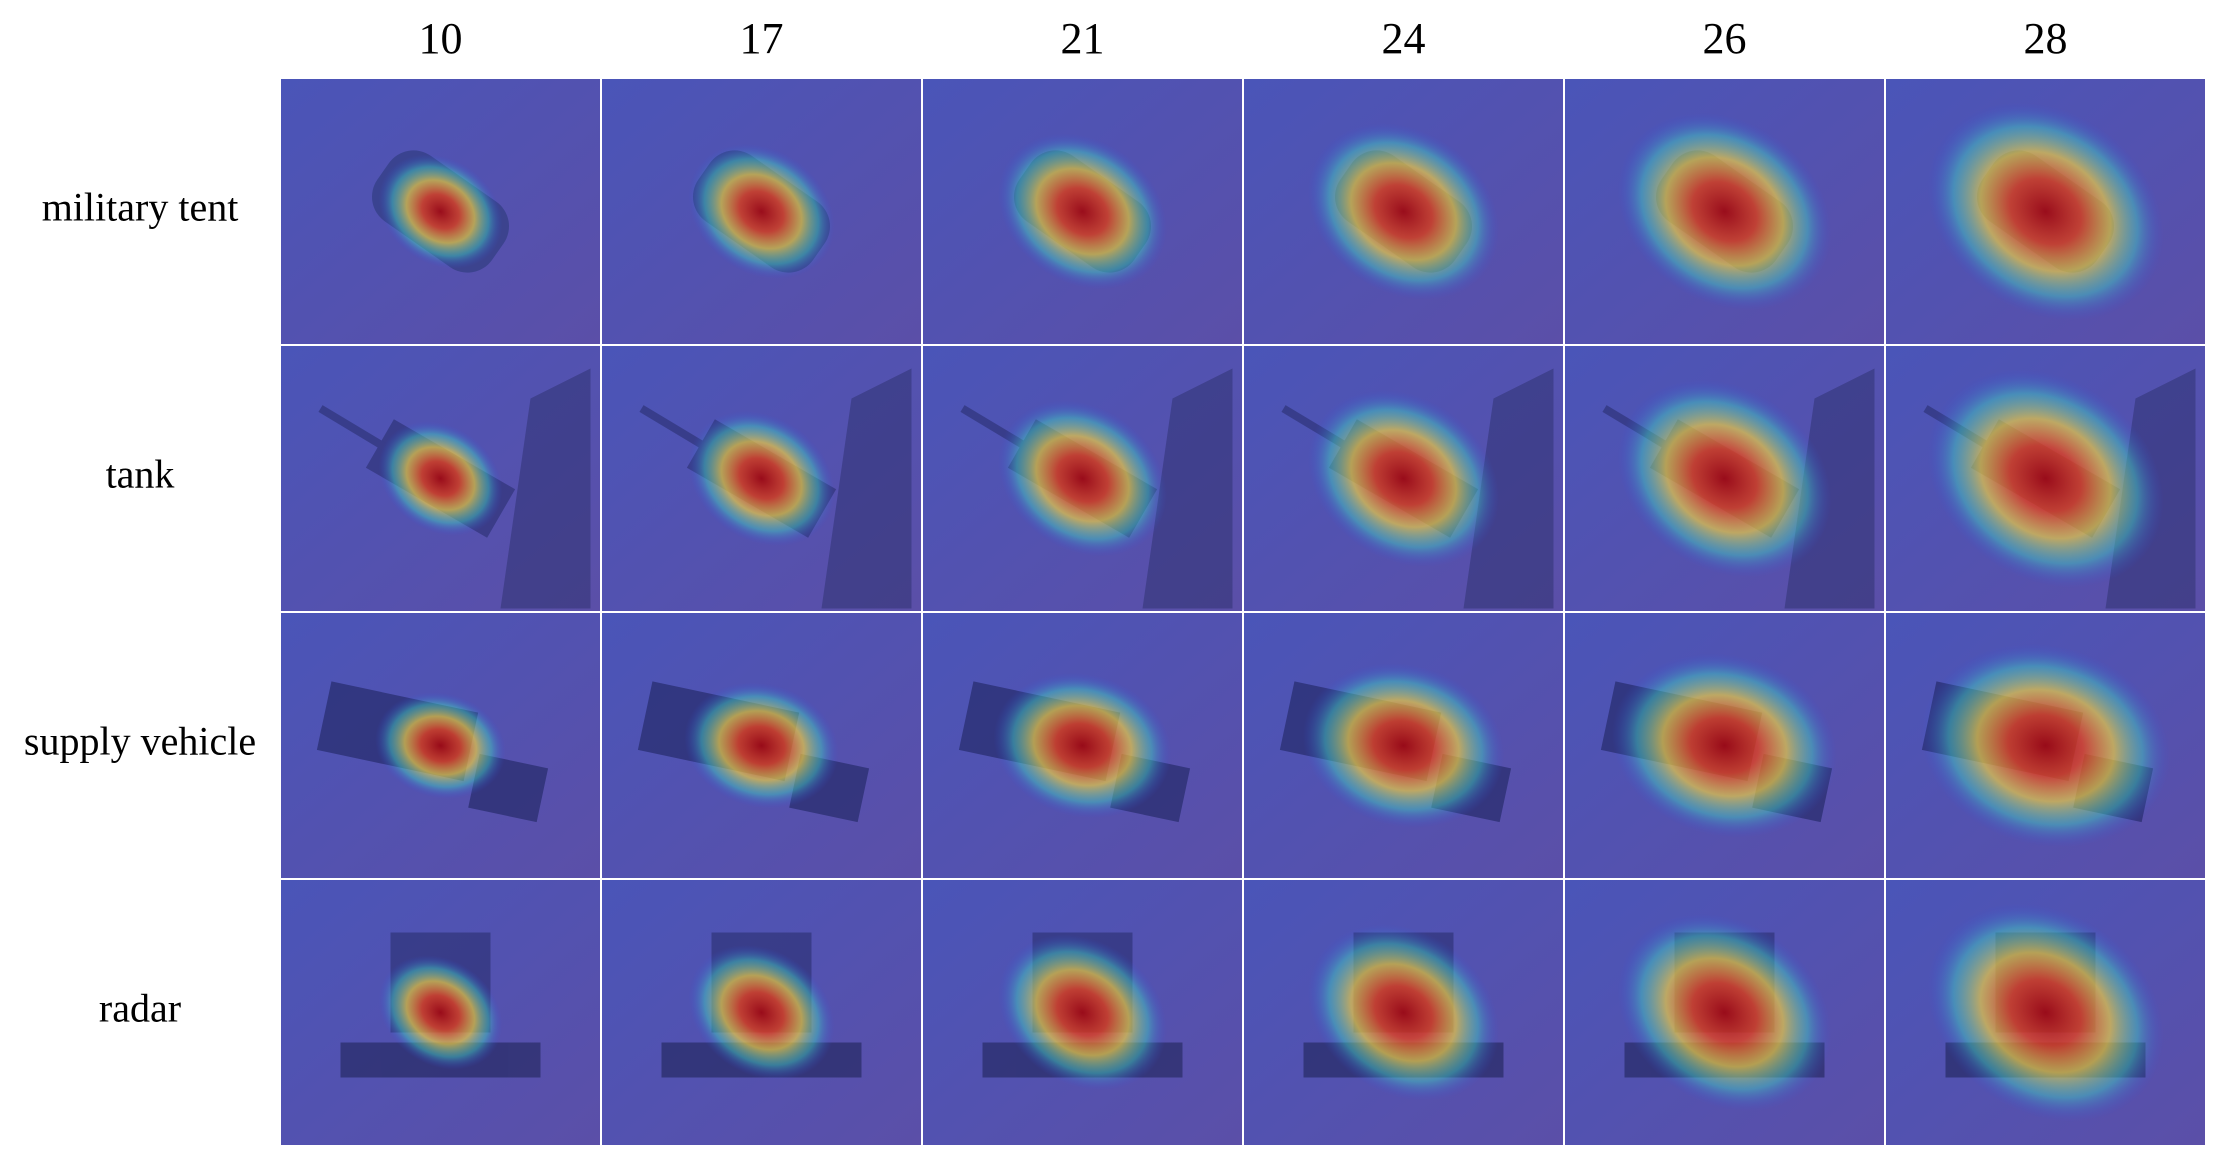 Image resolution: width=2215 pixels, height=1164 pixels. Describe the element at coordinates (441, 38) in the screenshot. I see `column-header: 10` at that location.